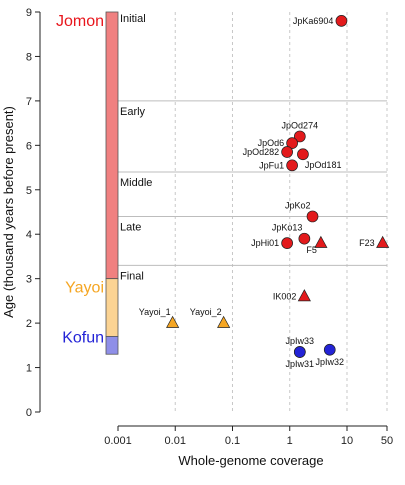 The width and height of the screenshot is (405, 485). Describe the element at coordinates (112, 145) in the screenshot. I see `period-band-jomon` at that location.